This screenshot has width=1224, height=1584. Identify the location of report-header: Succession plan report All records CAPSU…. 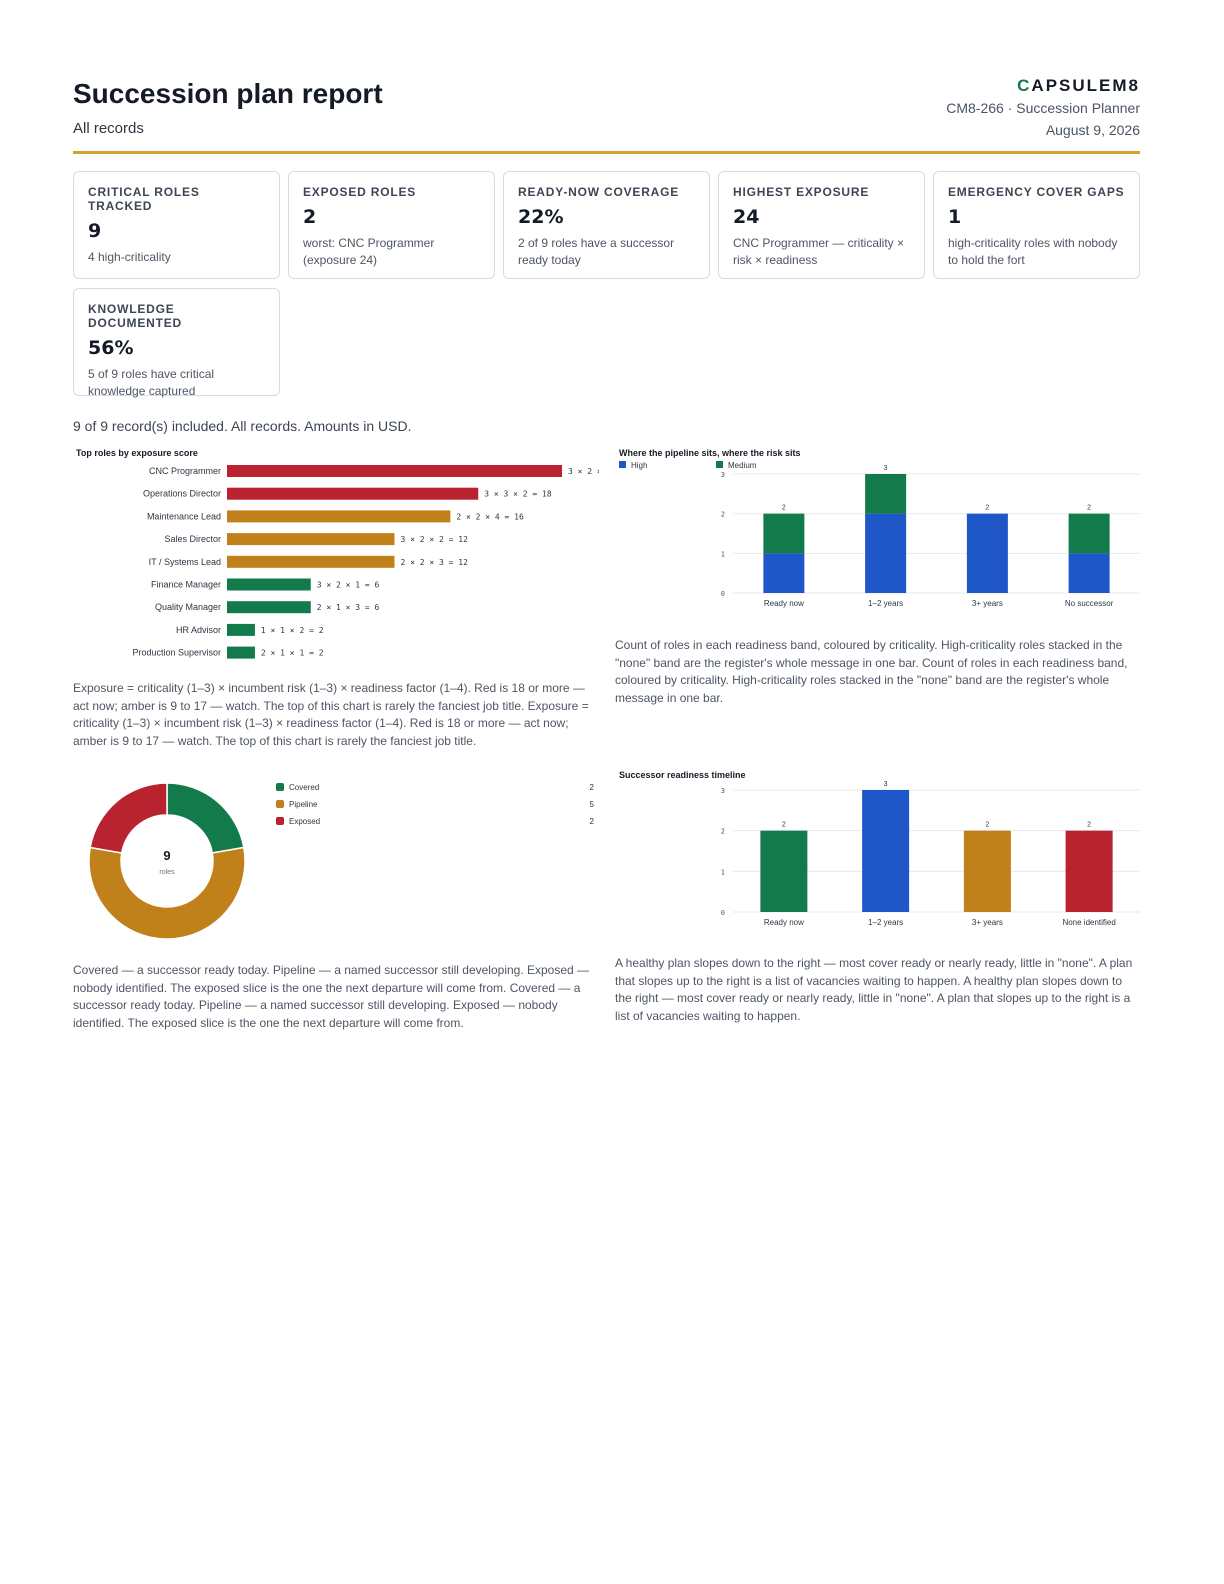
(606, 113).